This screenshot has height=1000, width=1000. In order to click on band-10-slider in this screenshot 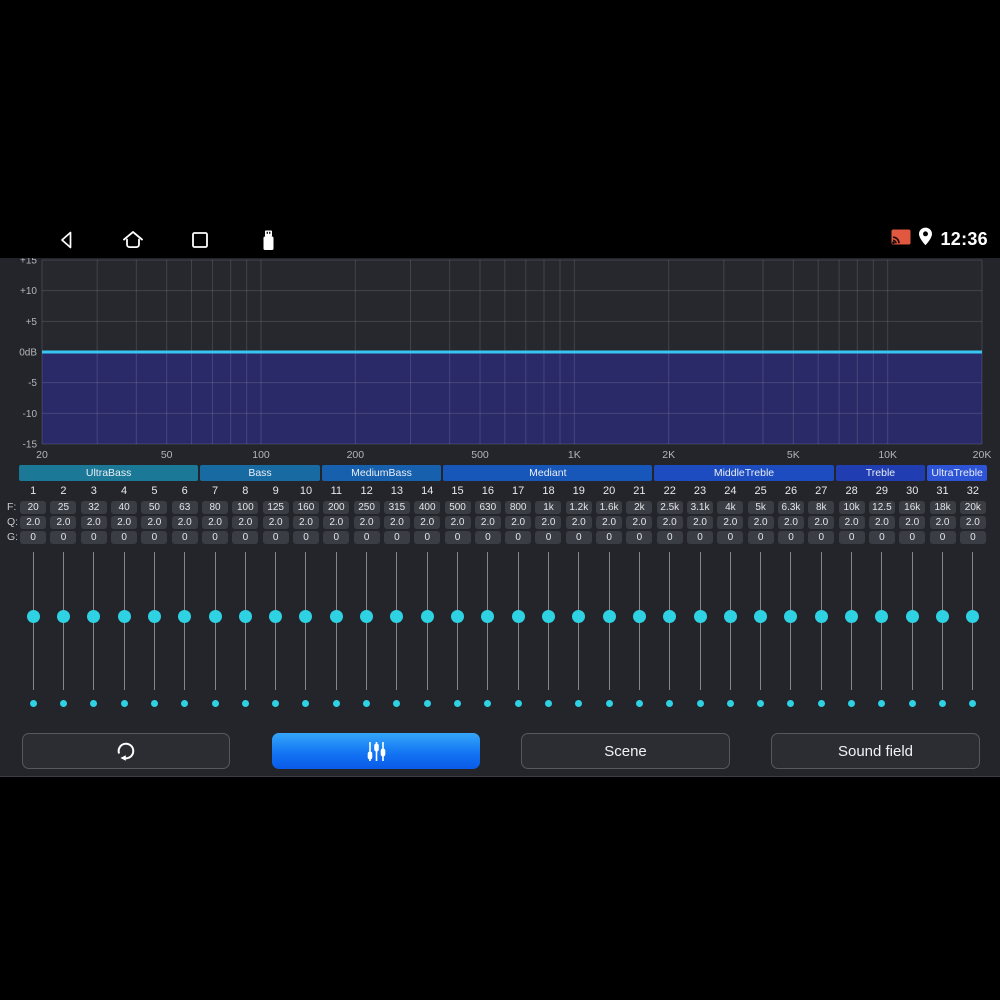, I will do `click(306, 621)`.